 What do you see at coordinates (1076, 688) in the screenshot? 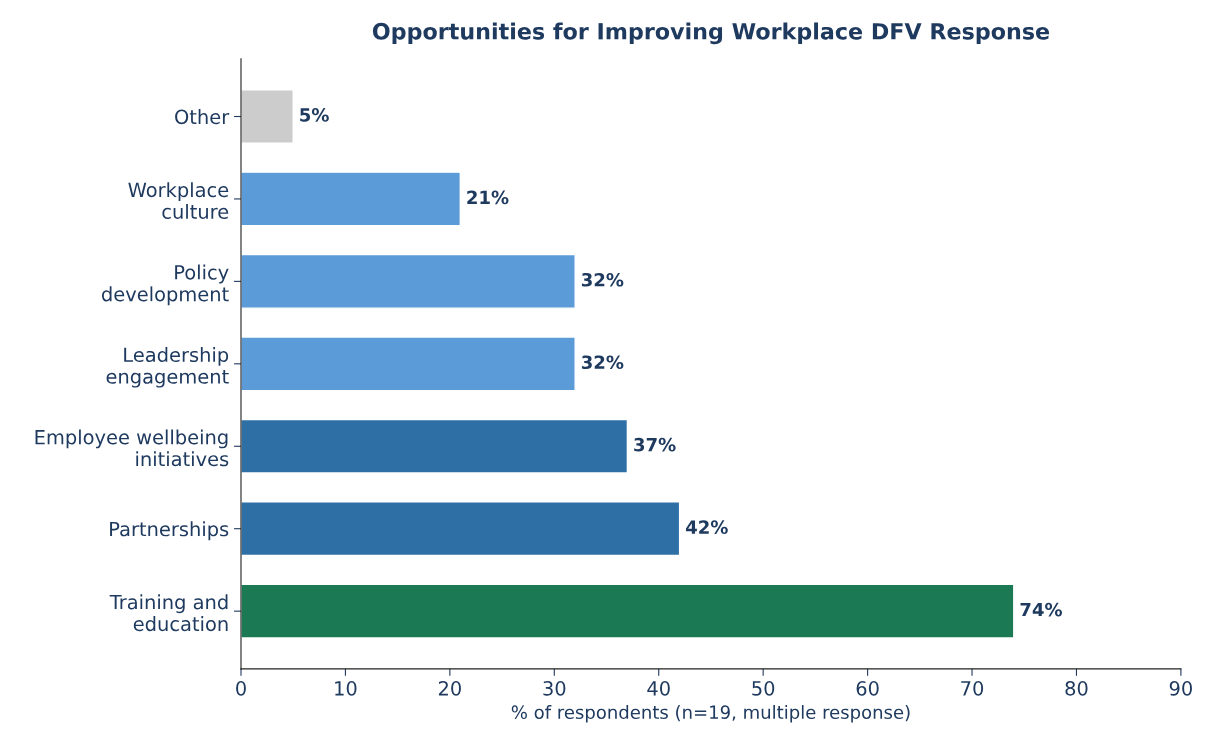
I see `x-tick-label: 80` at bounding box center [1076, 688].